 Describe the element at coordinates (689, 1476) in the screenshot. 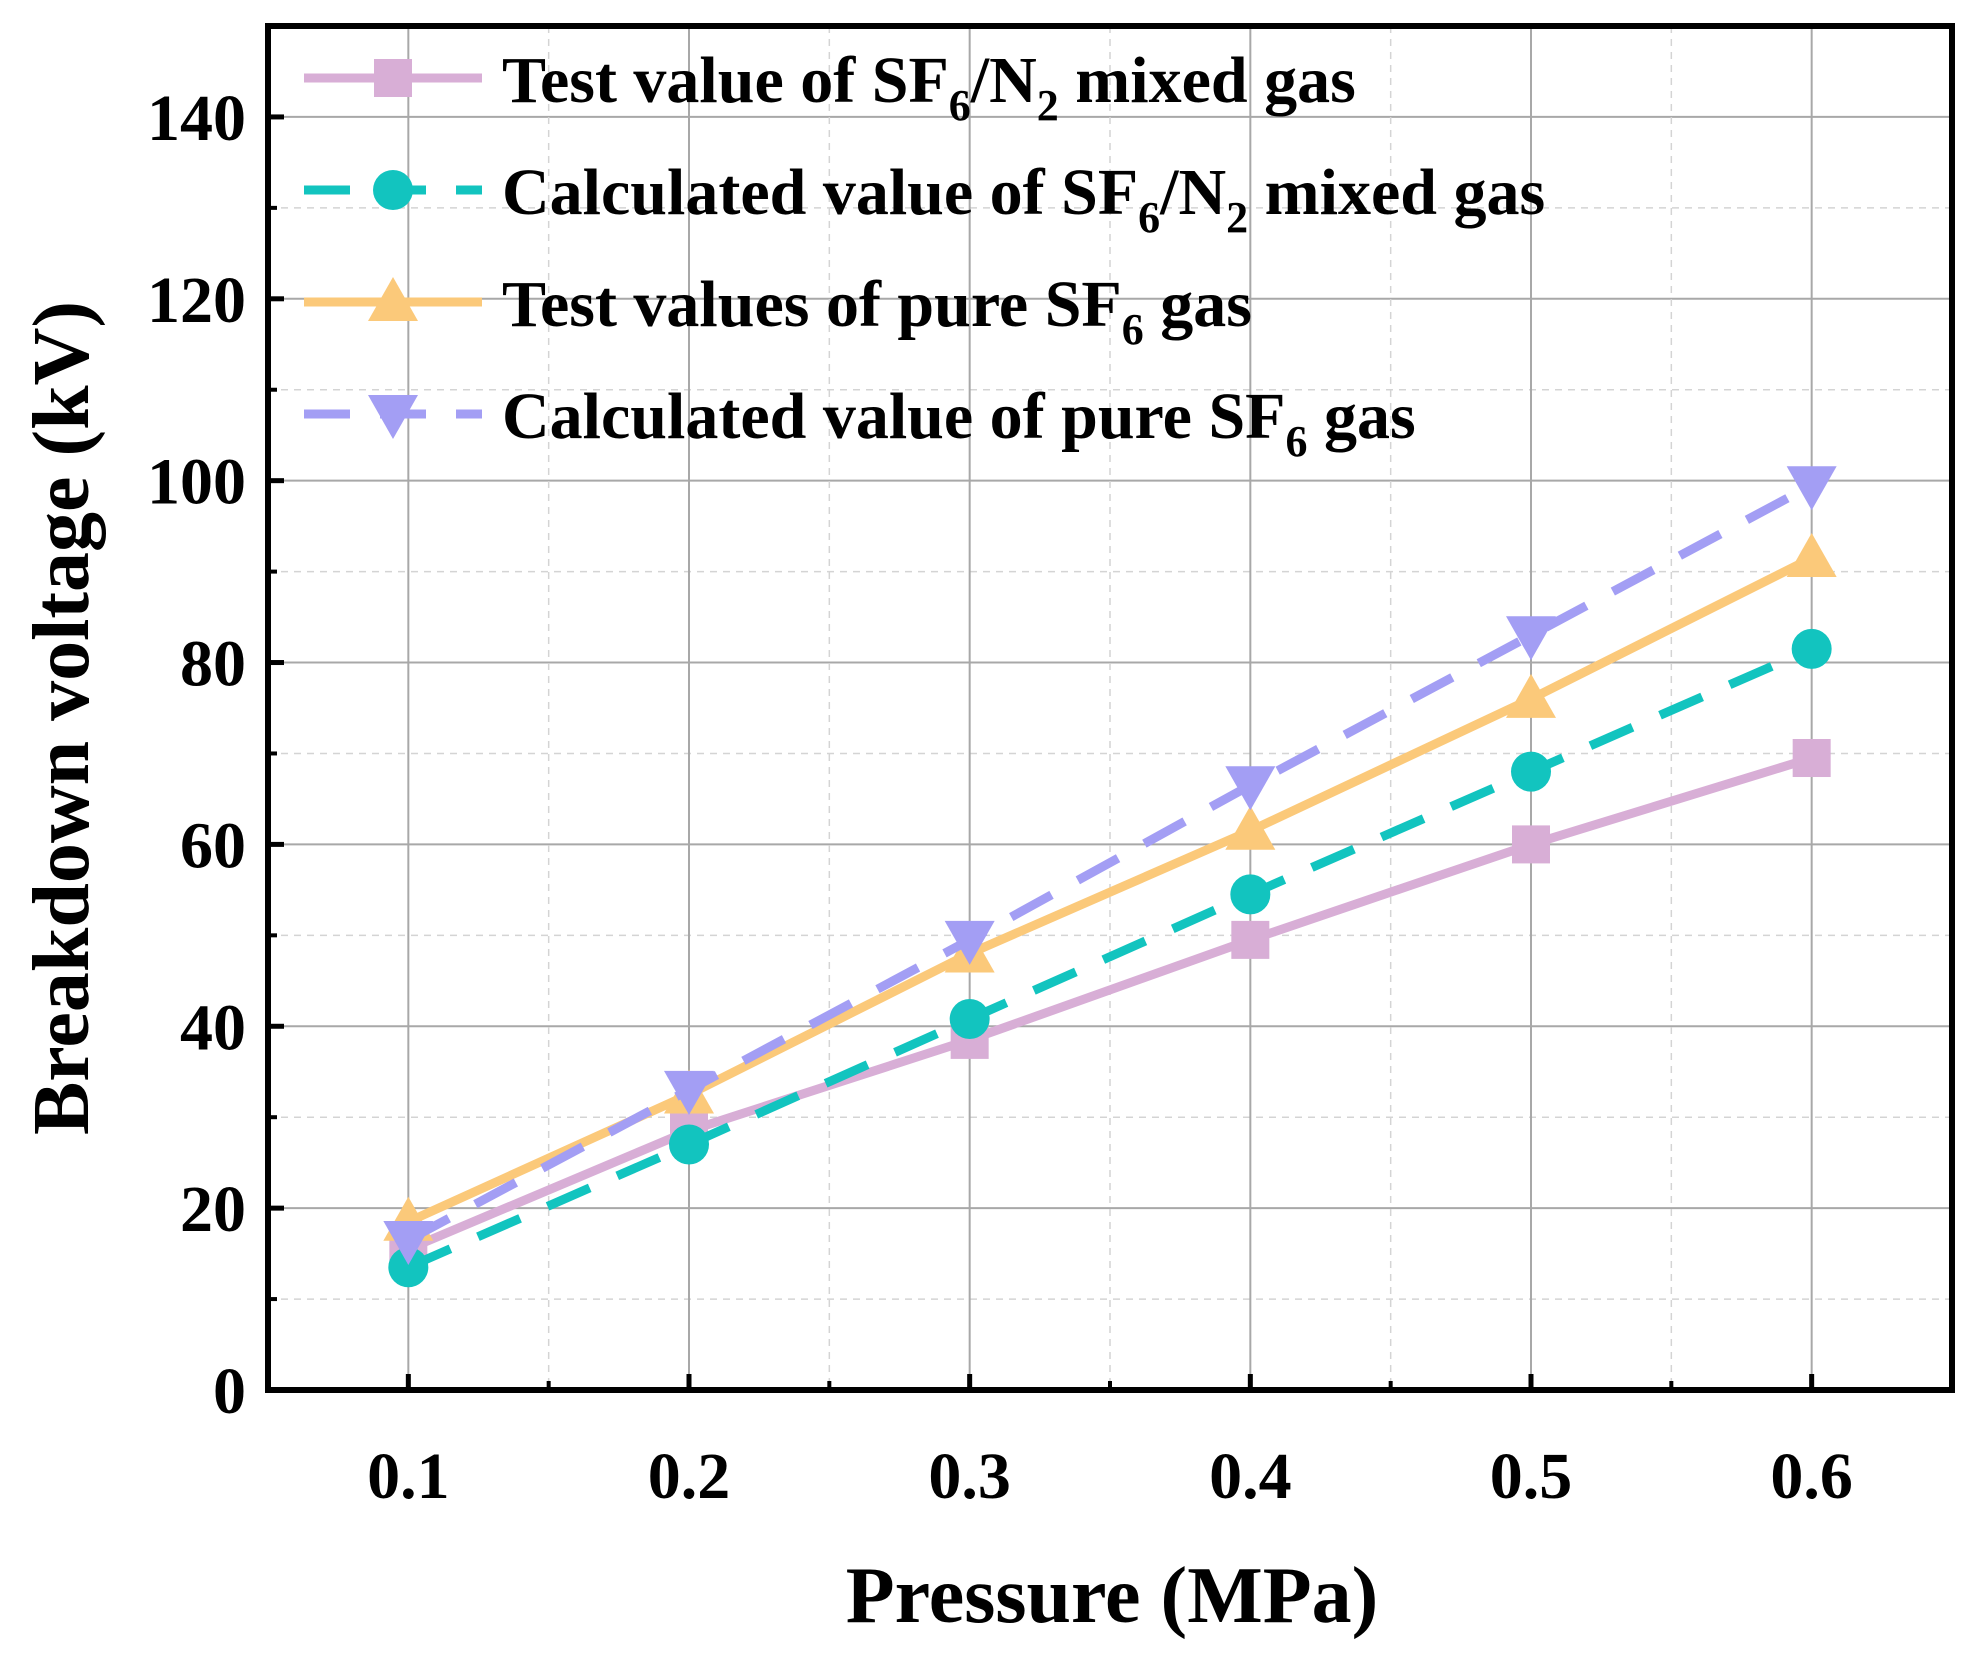

I see `x-tick-label: 0.2` at that location.